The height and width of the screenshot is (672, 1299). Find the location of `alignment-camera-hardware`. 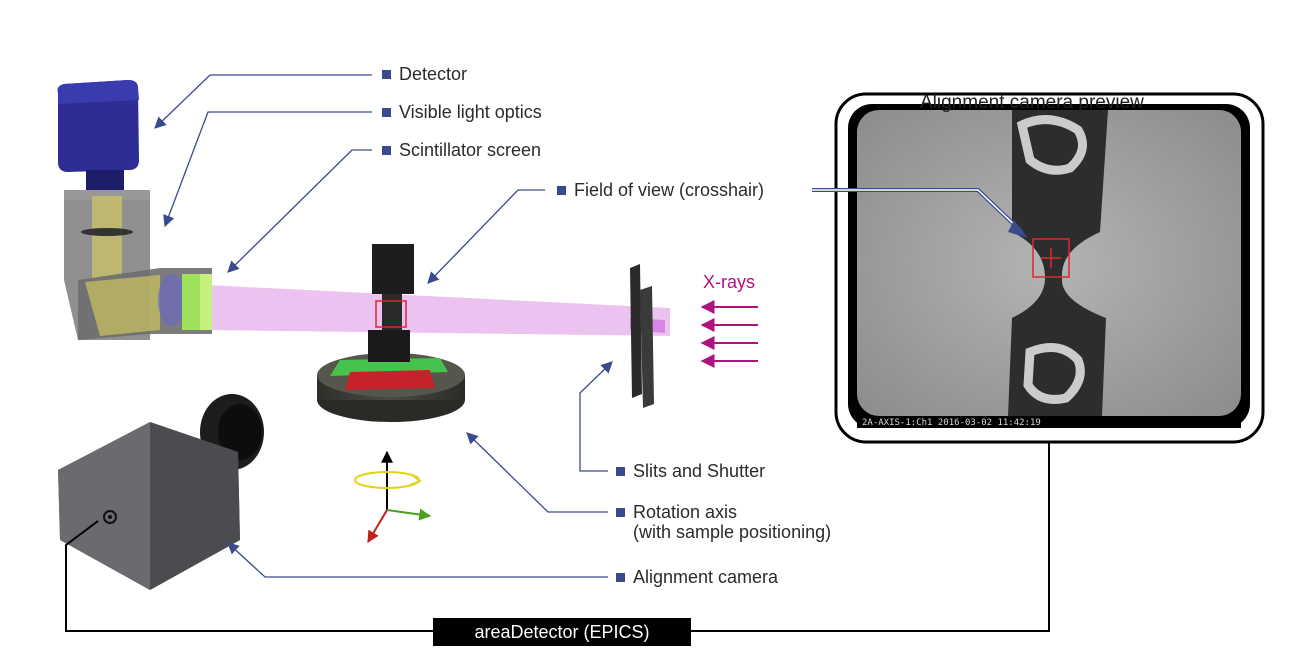

alignment-camera-hardware is located at coordinates (161, 492).